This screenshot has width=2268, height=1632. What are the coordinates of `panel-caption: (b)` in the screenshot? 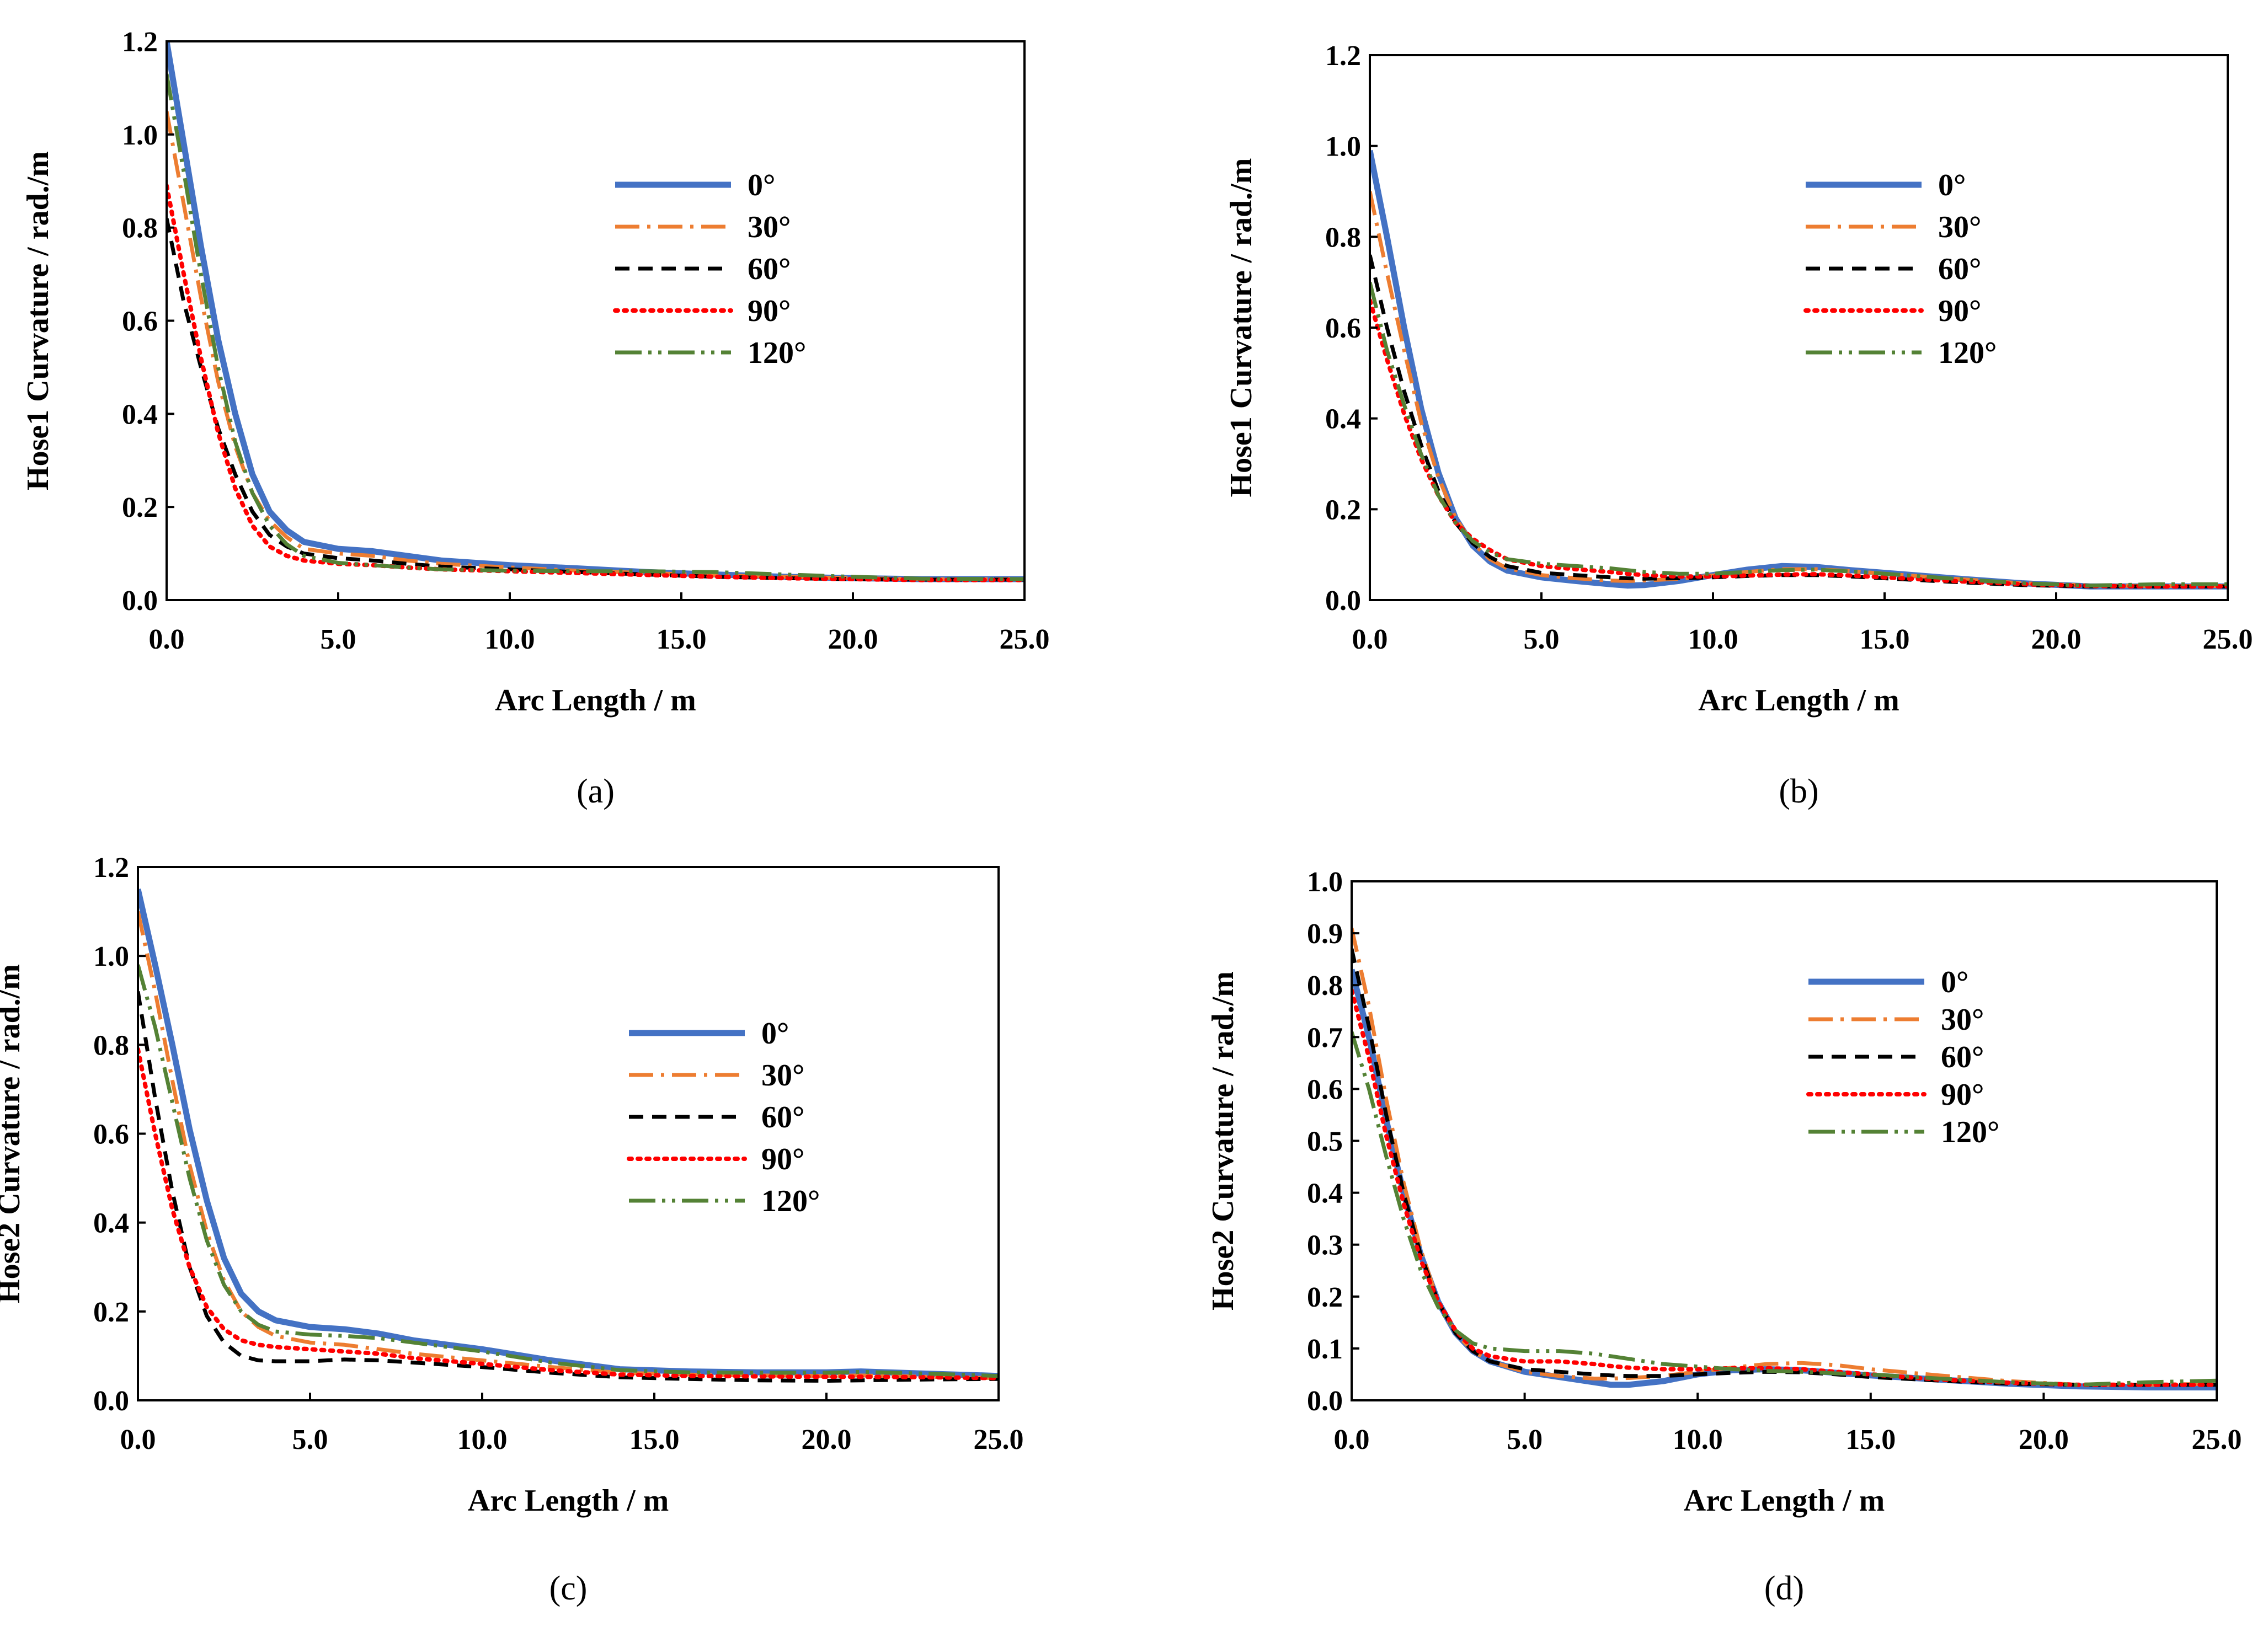 It's located at (1798, 791).